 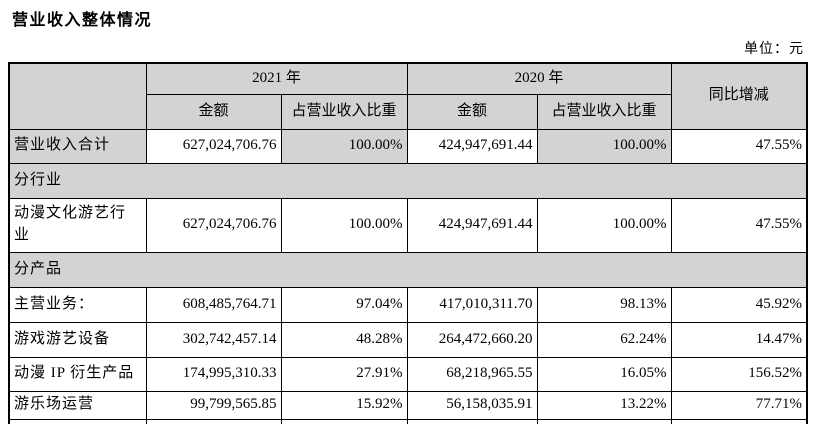 I want to click on yoy-cell: 77.71%, so click(x=739, y=405).